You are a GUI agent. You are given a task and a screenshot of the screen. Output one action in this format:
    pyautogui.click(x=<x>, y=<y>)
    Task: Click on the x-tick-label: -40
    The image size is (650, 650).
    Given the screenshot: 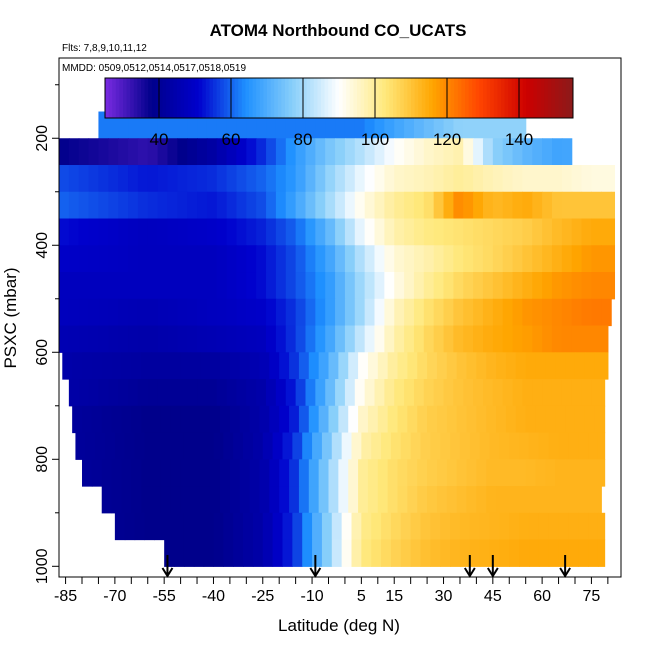 What is the action you would take?
    pyautogui.click(x=213, y=596)
    